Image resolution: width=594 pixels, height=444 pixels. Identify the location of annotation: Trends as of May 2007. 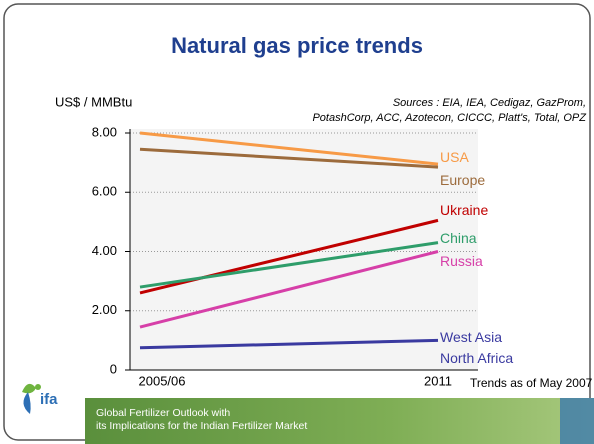
(531, 383).